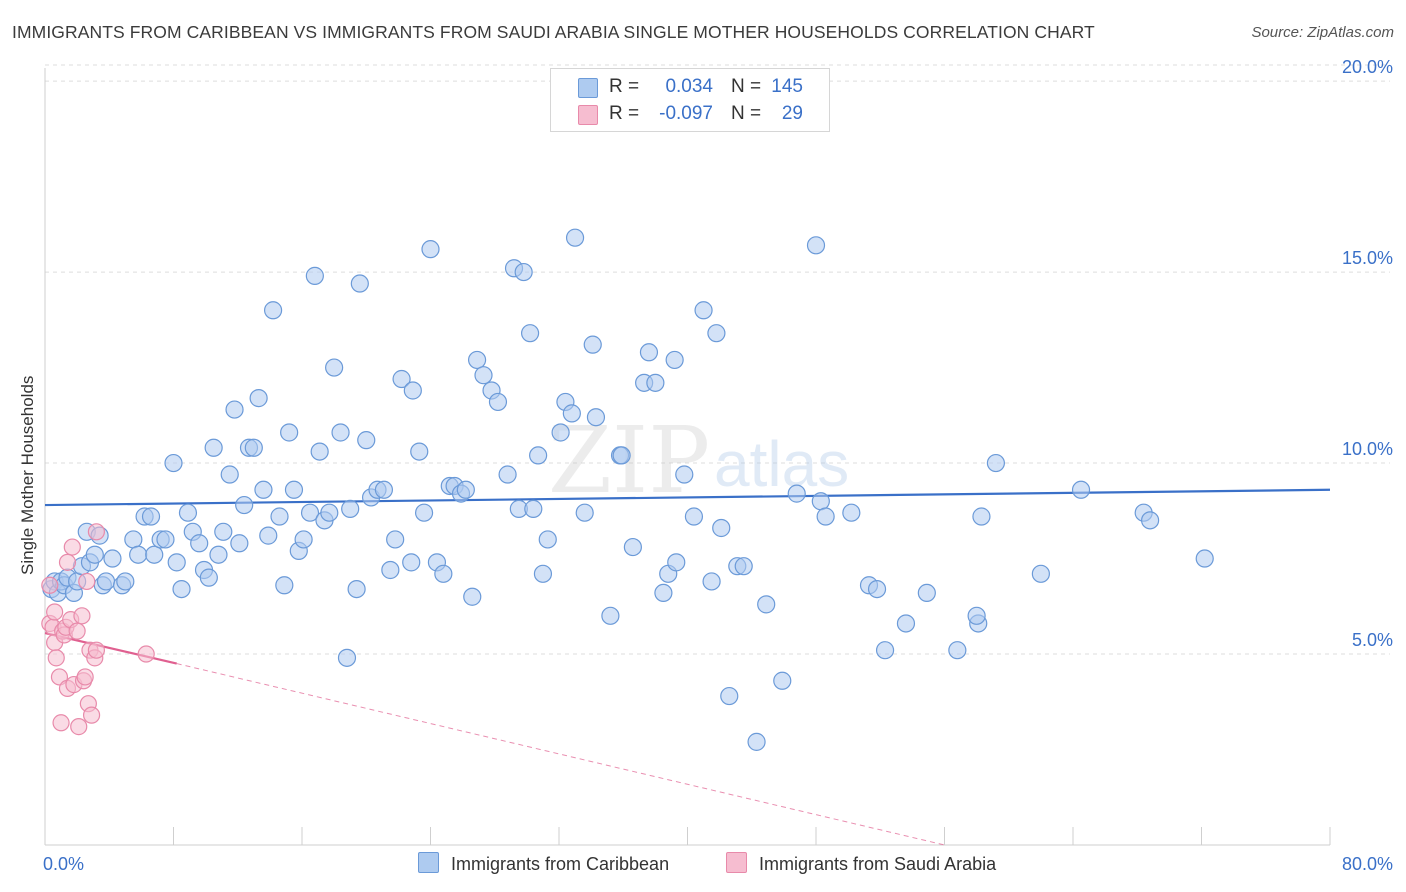 This screenshot has width=1406, height=892. Describe the element at coordinates (787, 86) in the screenshot. I see `n-value: 145` at that location.